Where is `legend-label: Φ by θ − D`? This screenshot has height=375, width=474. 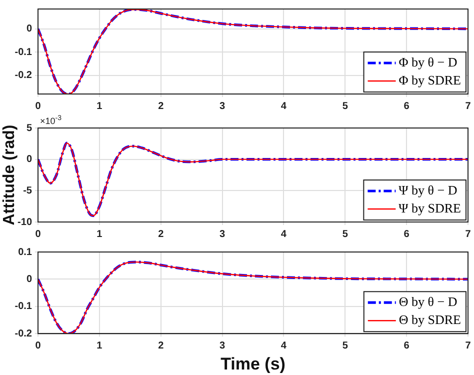 legend-label: Φ by θ − D is located at coordinates (428, 62).